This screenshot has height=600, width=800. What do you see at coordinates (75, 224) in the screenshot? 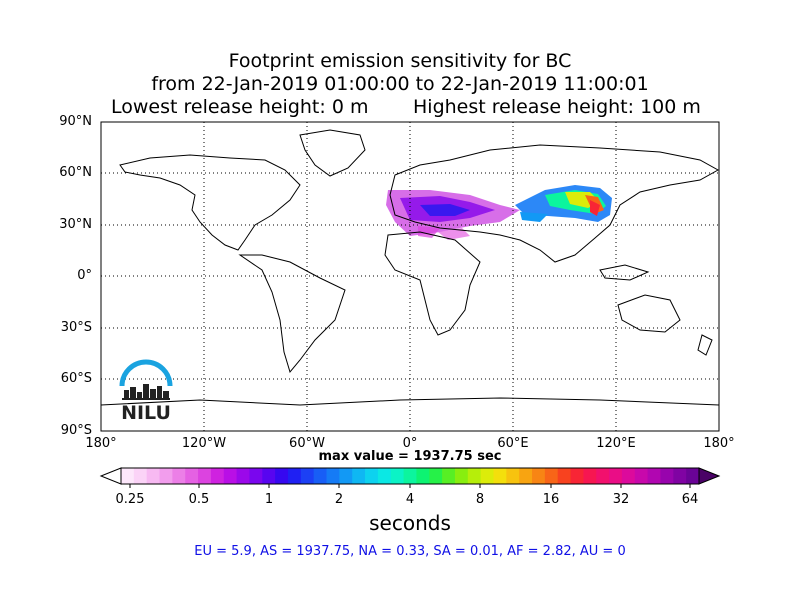
I see `lat-label-30n: 30°N` at bounding box center [75, 224].